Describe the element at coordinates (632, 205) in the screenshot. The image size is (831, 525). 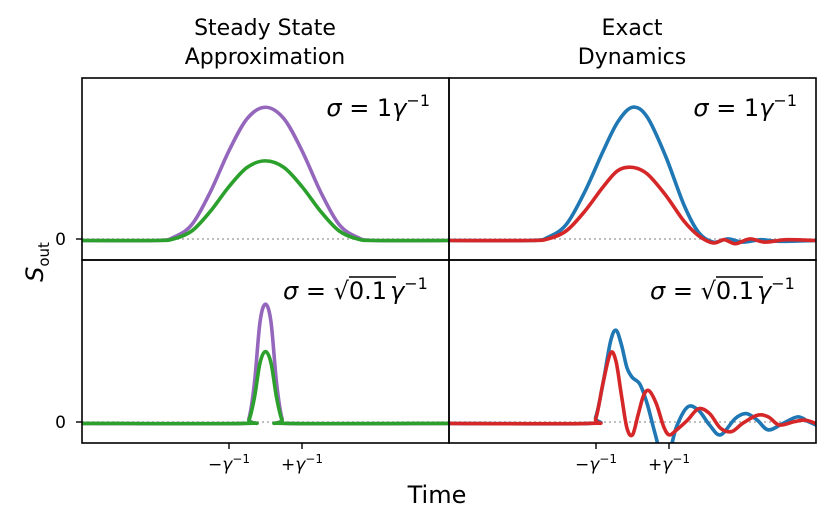
I see `series-line-top-right-red` at that location.